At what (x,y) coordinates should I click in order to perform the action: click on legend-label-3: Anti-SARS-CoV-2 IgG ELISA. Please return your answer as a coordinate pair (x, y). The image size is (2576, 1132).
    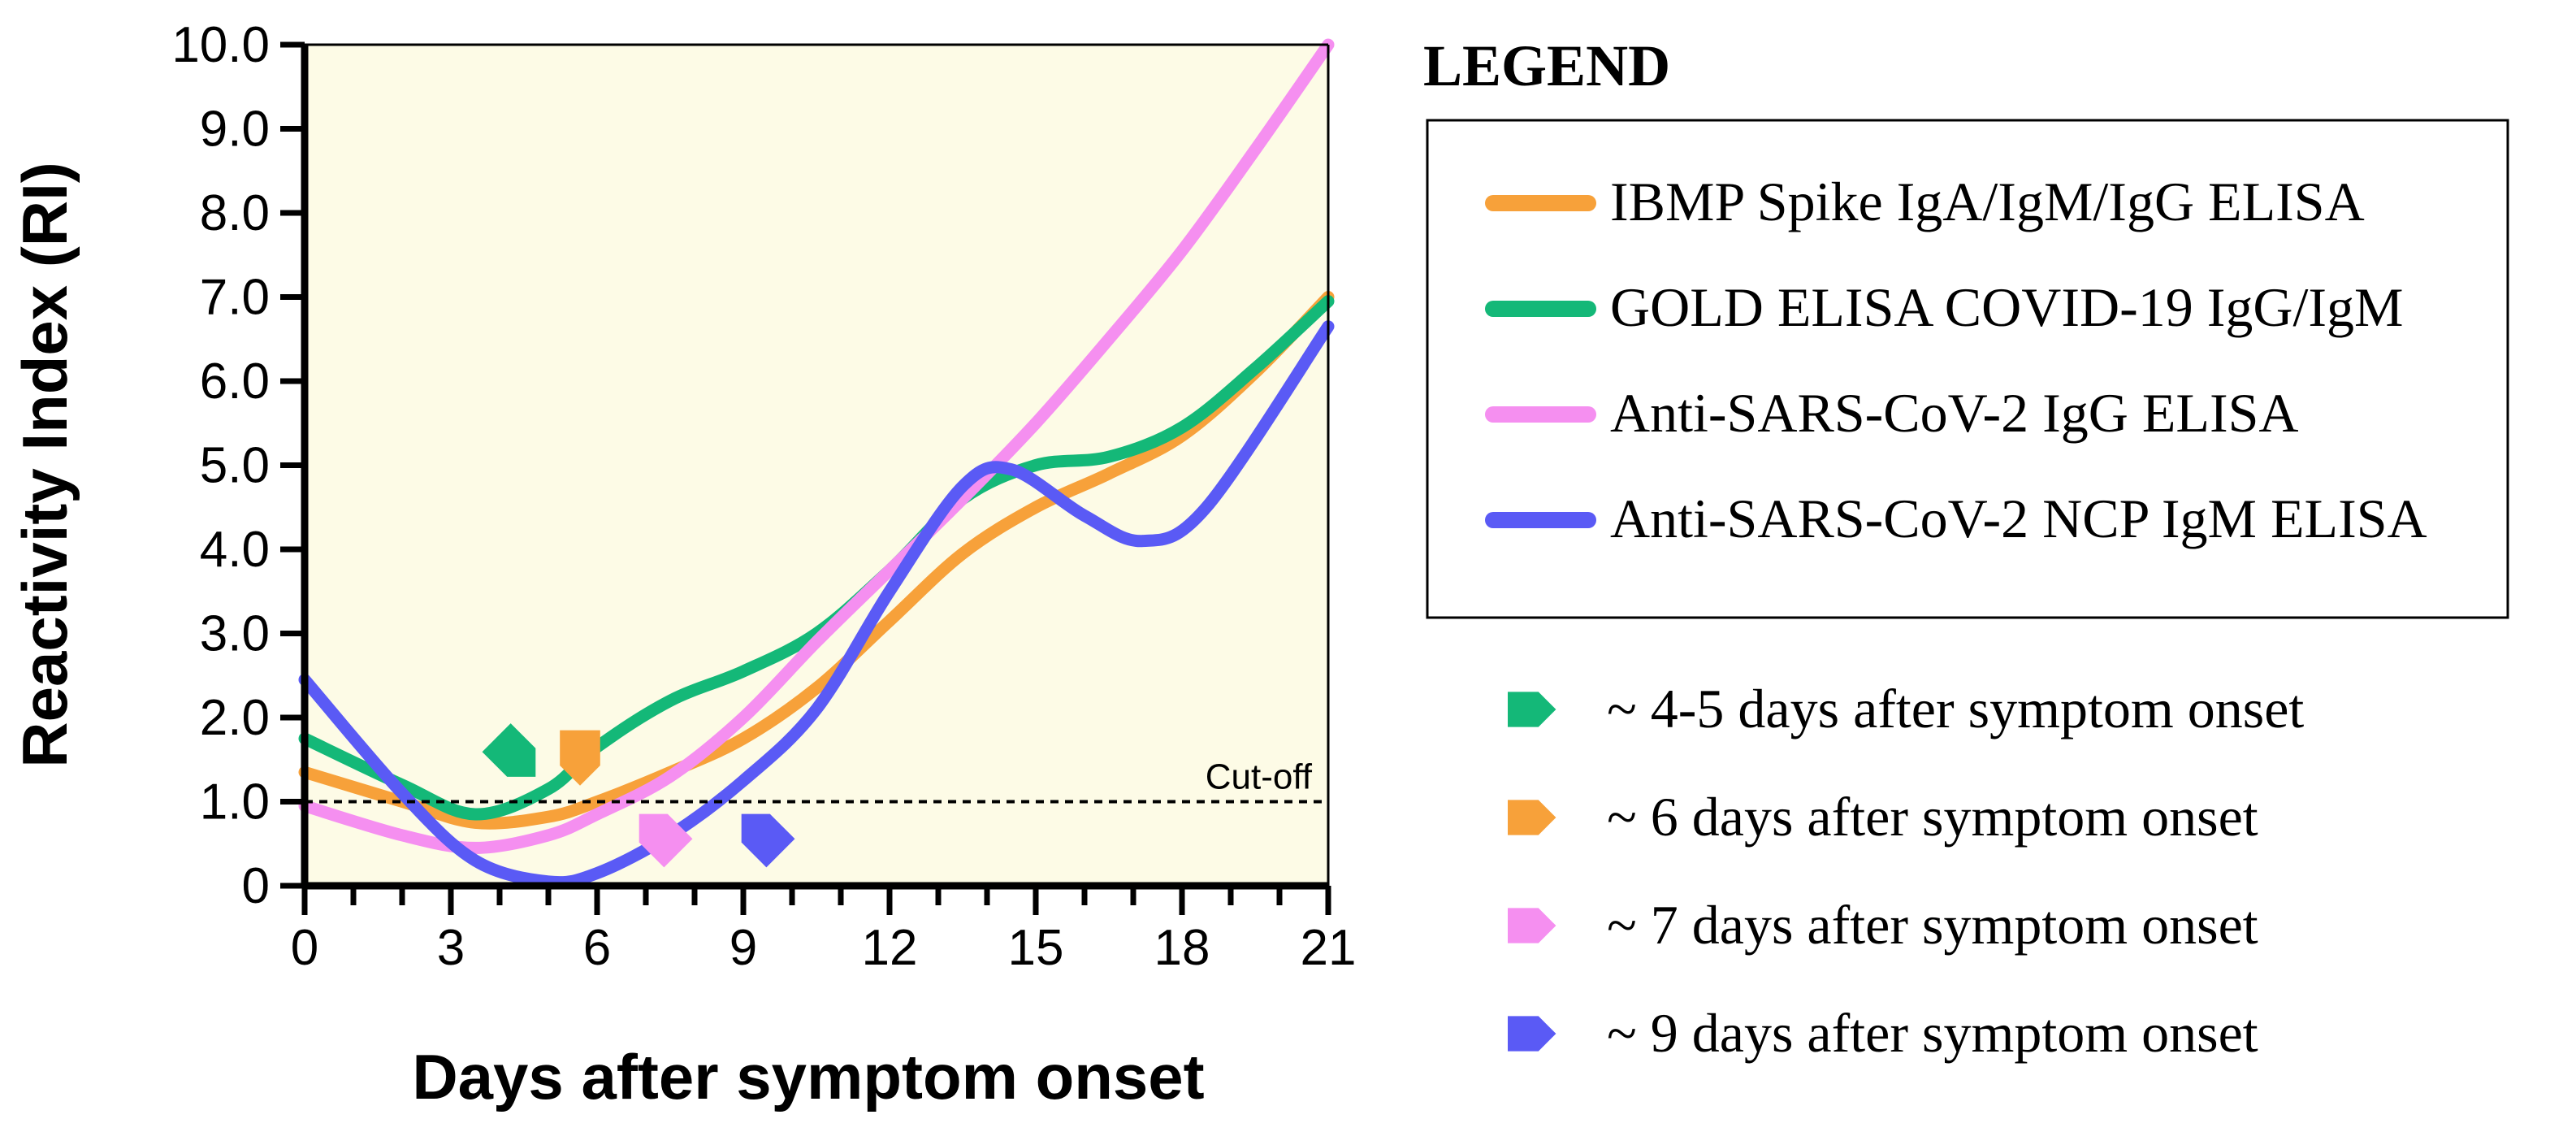
    Looking at the image, I should click on (1954, 413).